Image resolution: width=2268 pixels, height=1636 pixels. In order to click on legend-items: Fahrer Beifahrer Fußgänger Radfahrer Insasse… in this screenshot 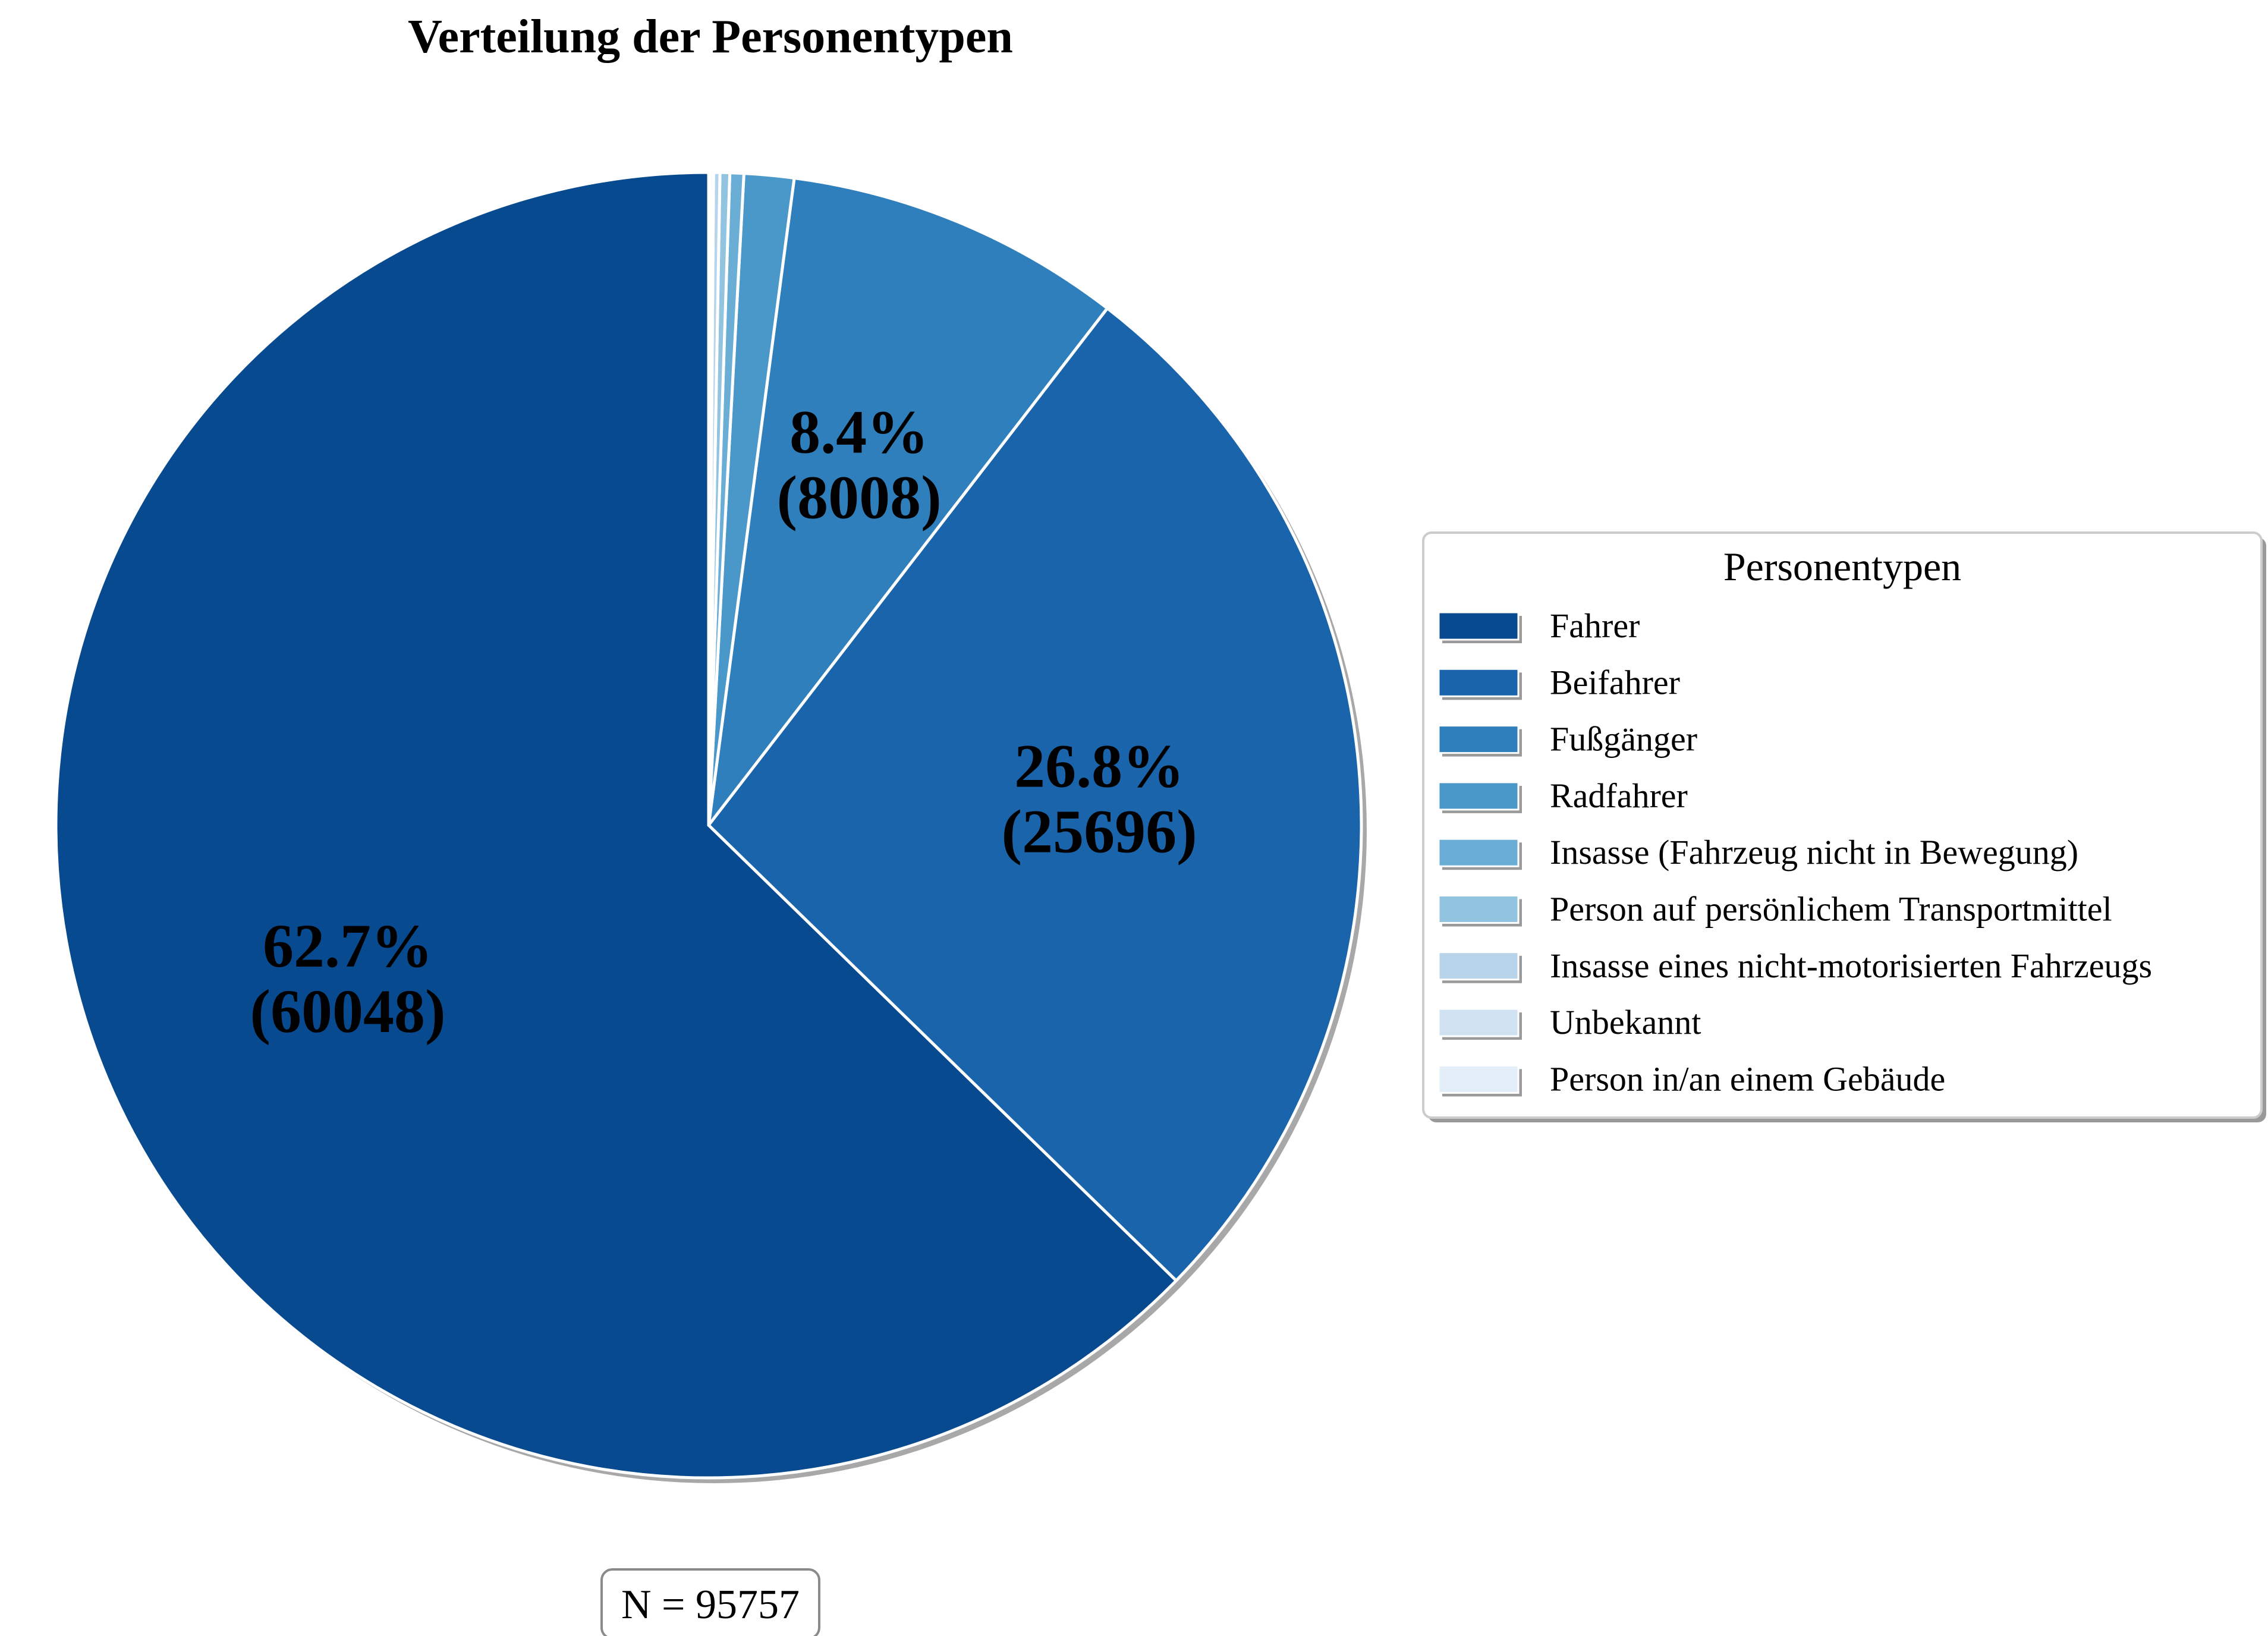, I will do `click(1794, 852)`.